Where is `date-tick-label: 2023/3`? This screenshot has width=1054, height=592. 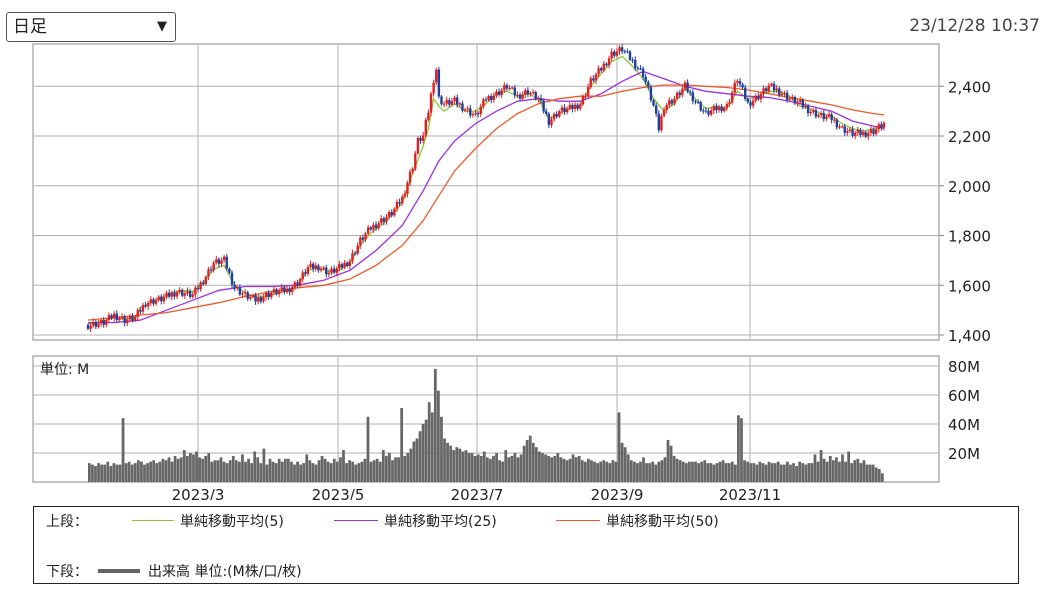
date-tick-label: 2023/3 is located at coordinates (198, 493).